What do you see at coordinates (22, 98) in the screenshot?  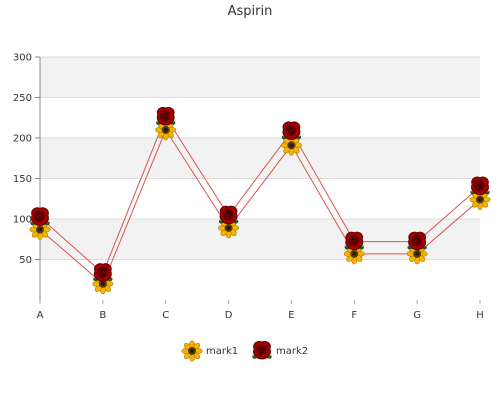 I see `y-tick-label: 250` at bounding box center [22, 98].